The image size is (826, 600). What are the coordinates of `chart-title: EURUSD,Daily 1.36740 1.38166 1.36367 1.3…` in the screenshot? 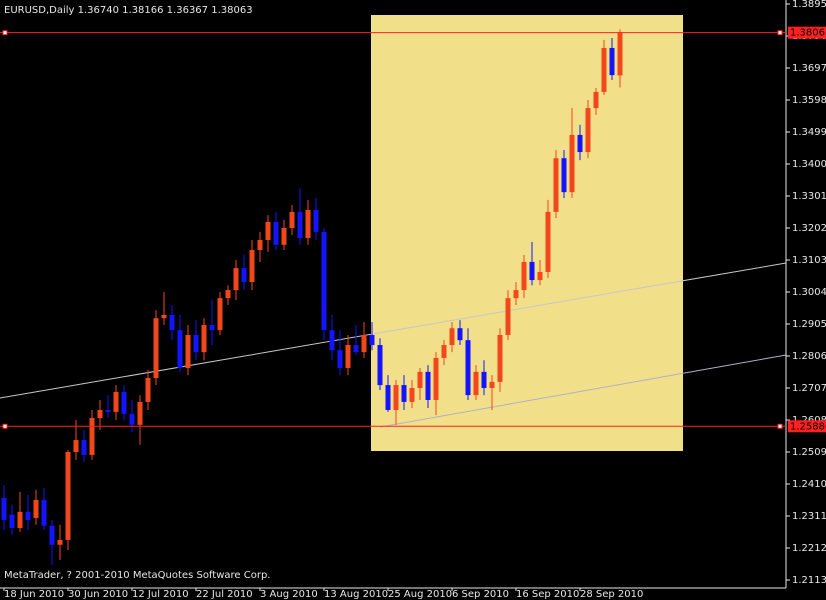 It's located at (128, 10).